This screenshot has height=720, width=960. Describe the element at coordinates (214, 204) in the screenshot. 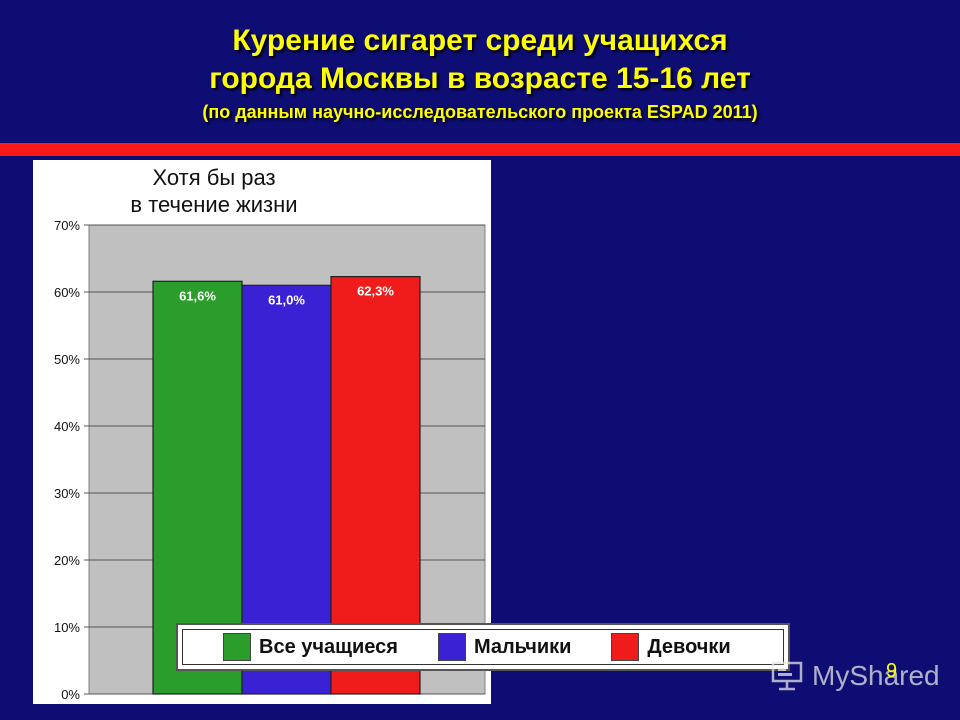

I see `chart-title-line-2: в течение жизни` at that location.